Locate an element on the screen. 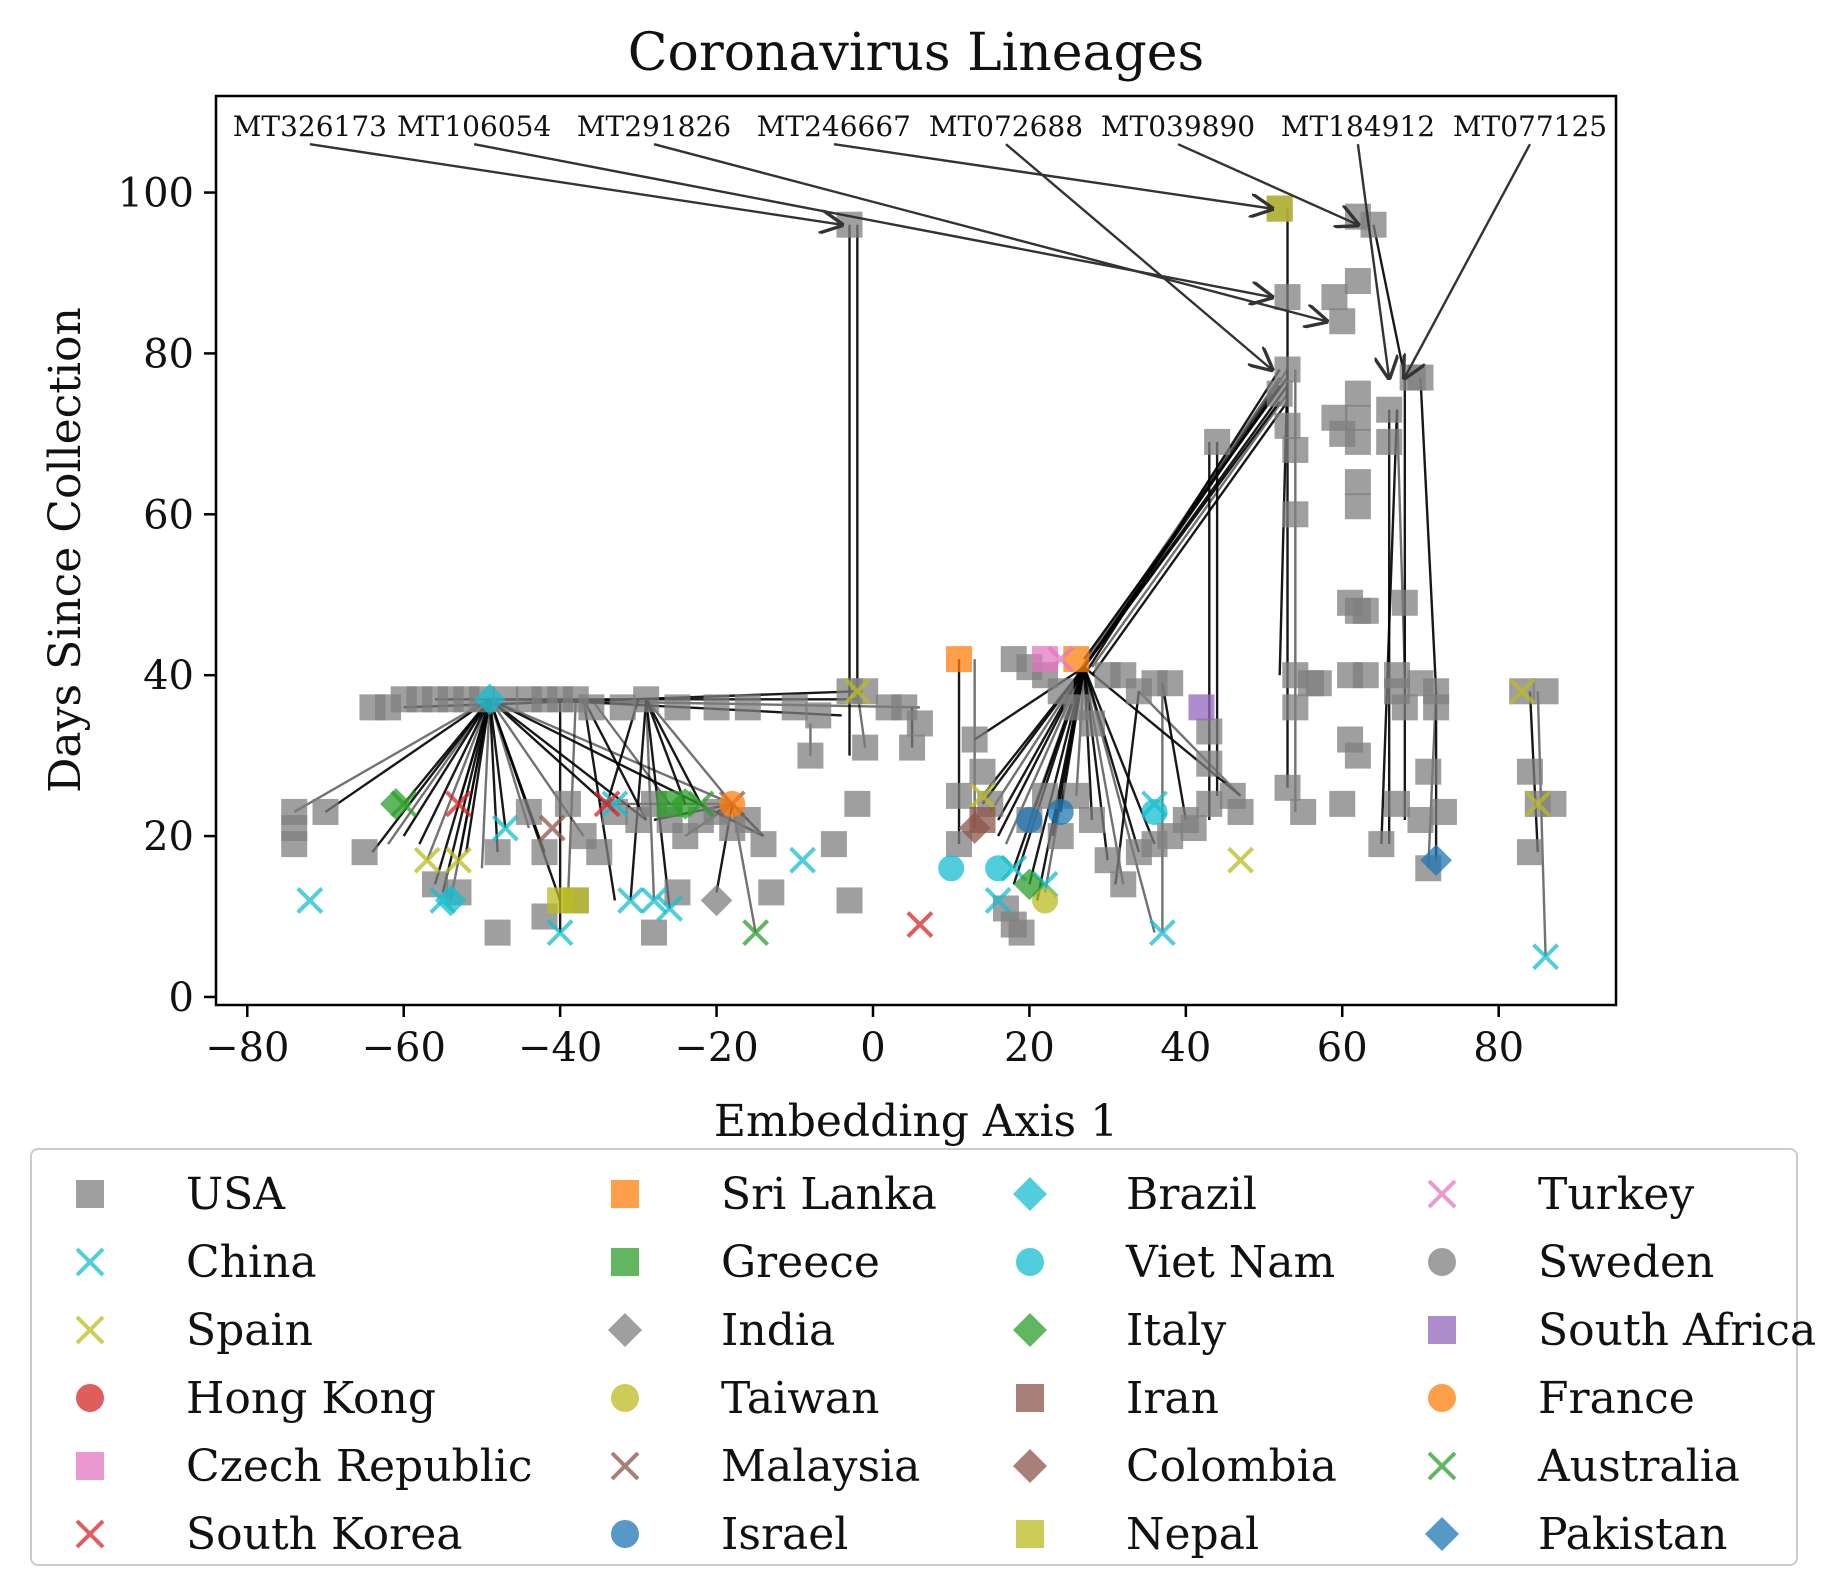  legend-label: France is located at coordinates (1616, 1398).